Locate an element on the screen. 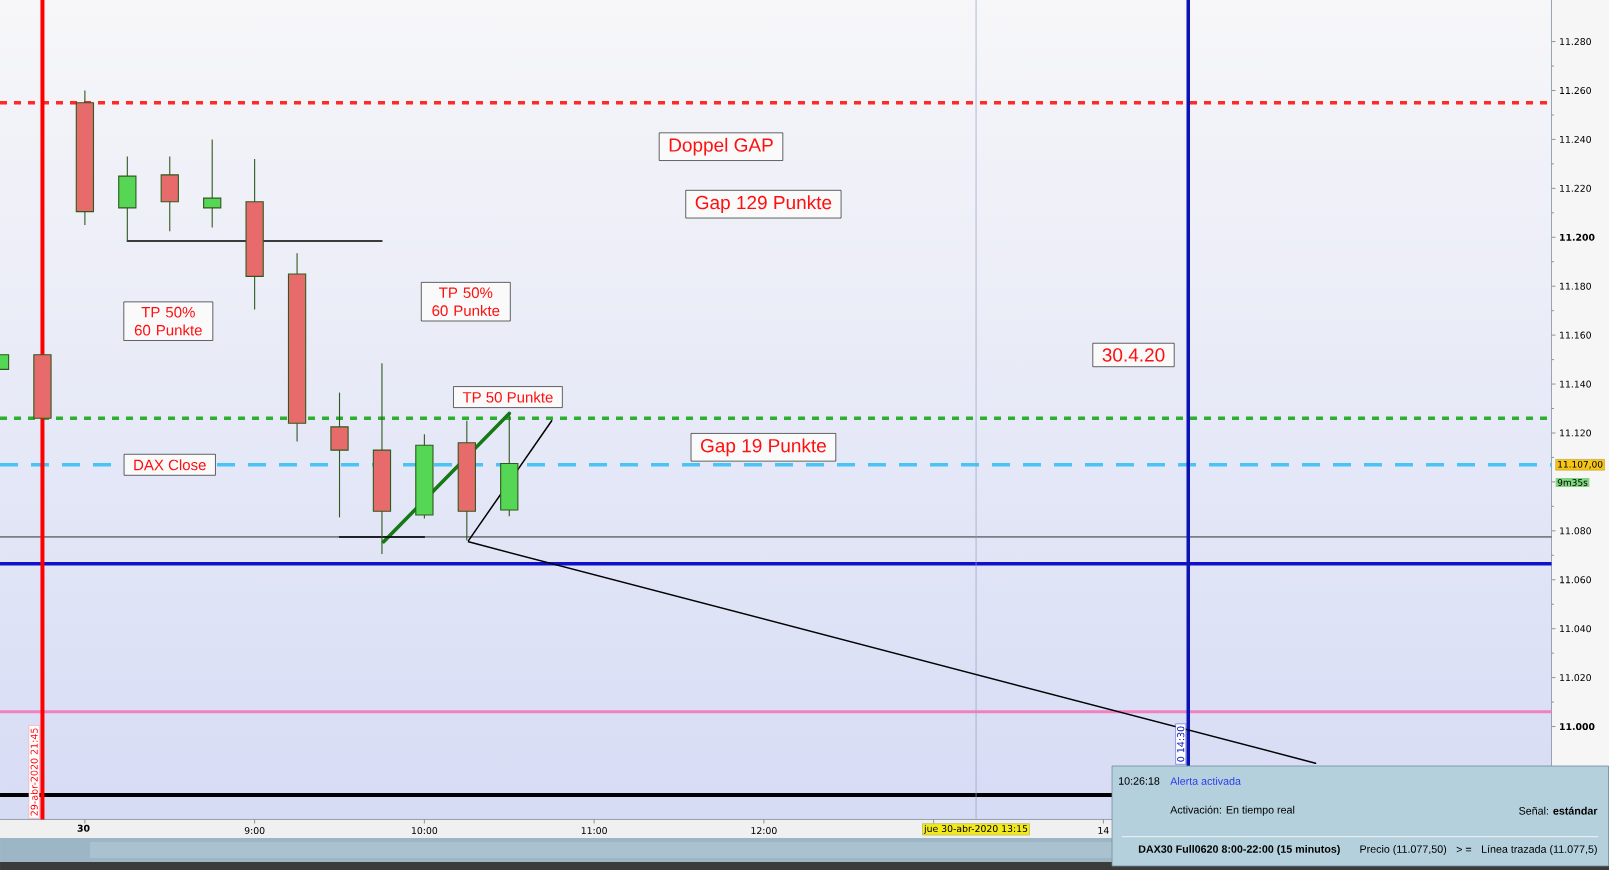 This screenshot has height=870, width=1609. y-tick-label: 11.220 is located at coordinates (1575, 188).